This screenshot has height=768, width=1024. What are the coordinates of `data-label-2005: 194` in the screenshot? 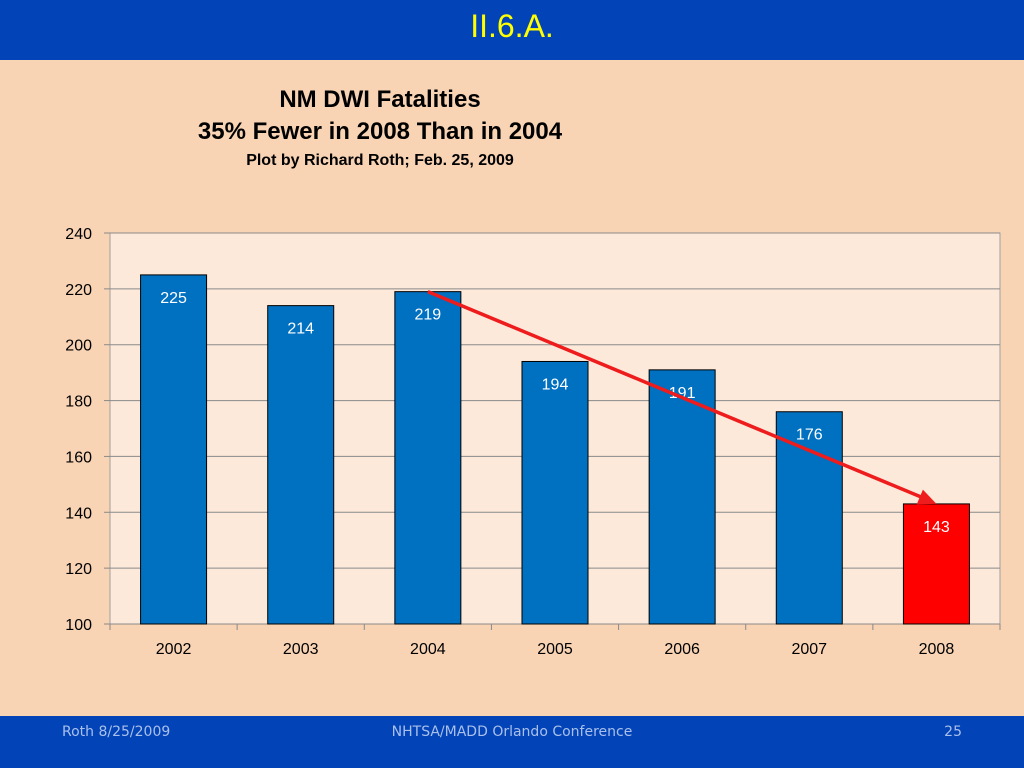 It's located at (555, 384).